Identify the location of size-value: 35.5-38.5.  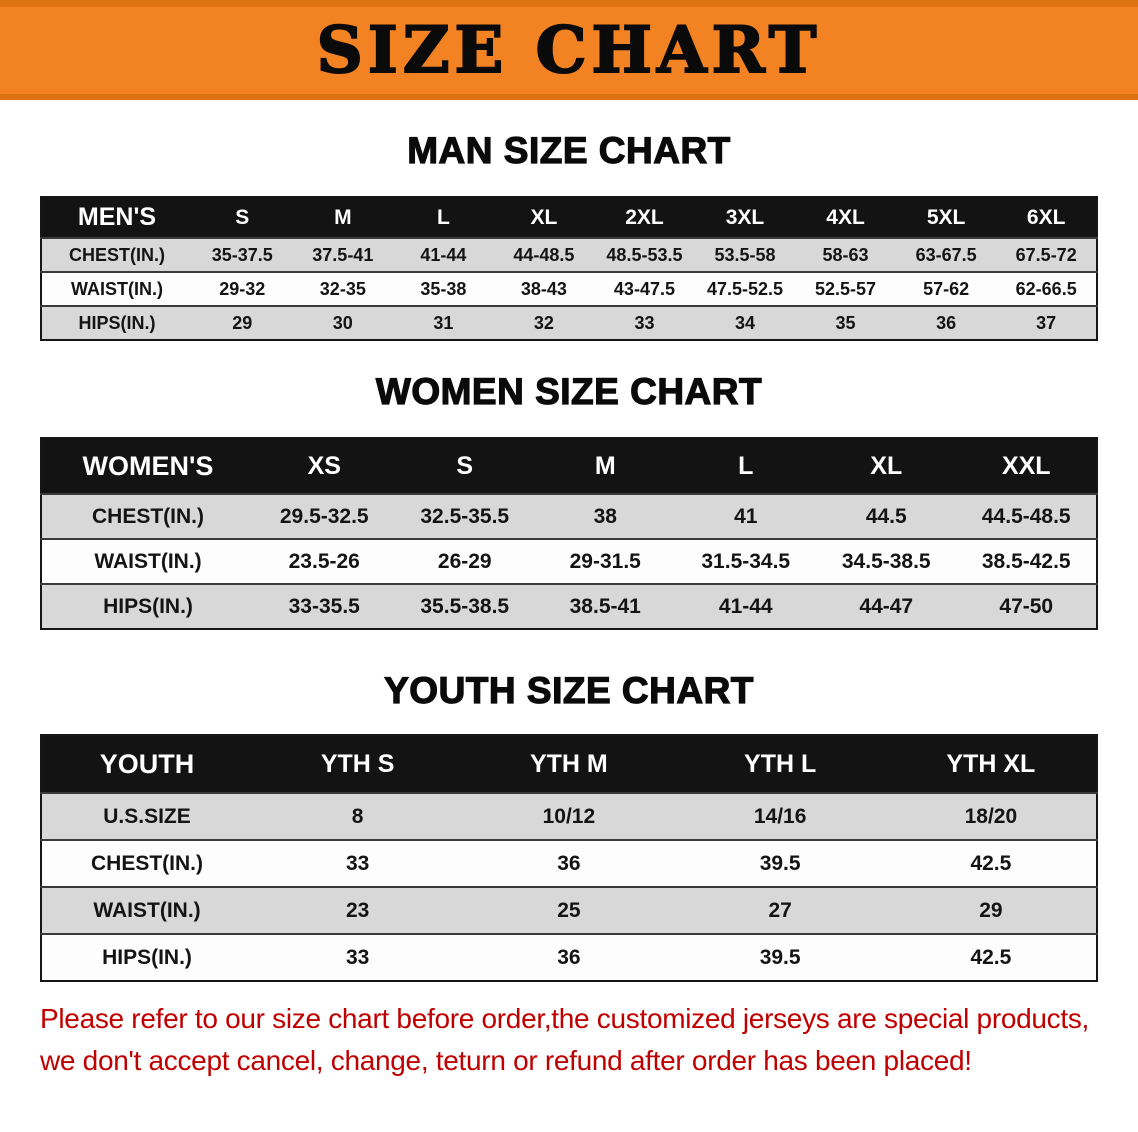
(465, 606).